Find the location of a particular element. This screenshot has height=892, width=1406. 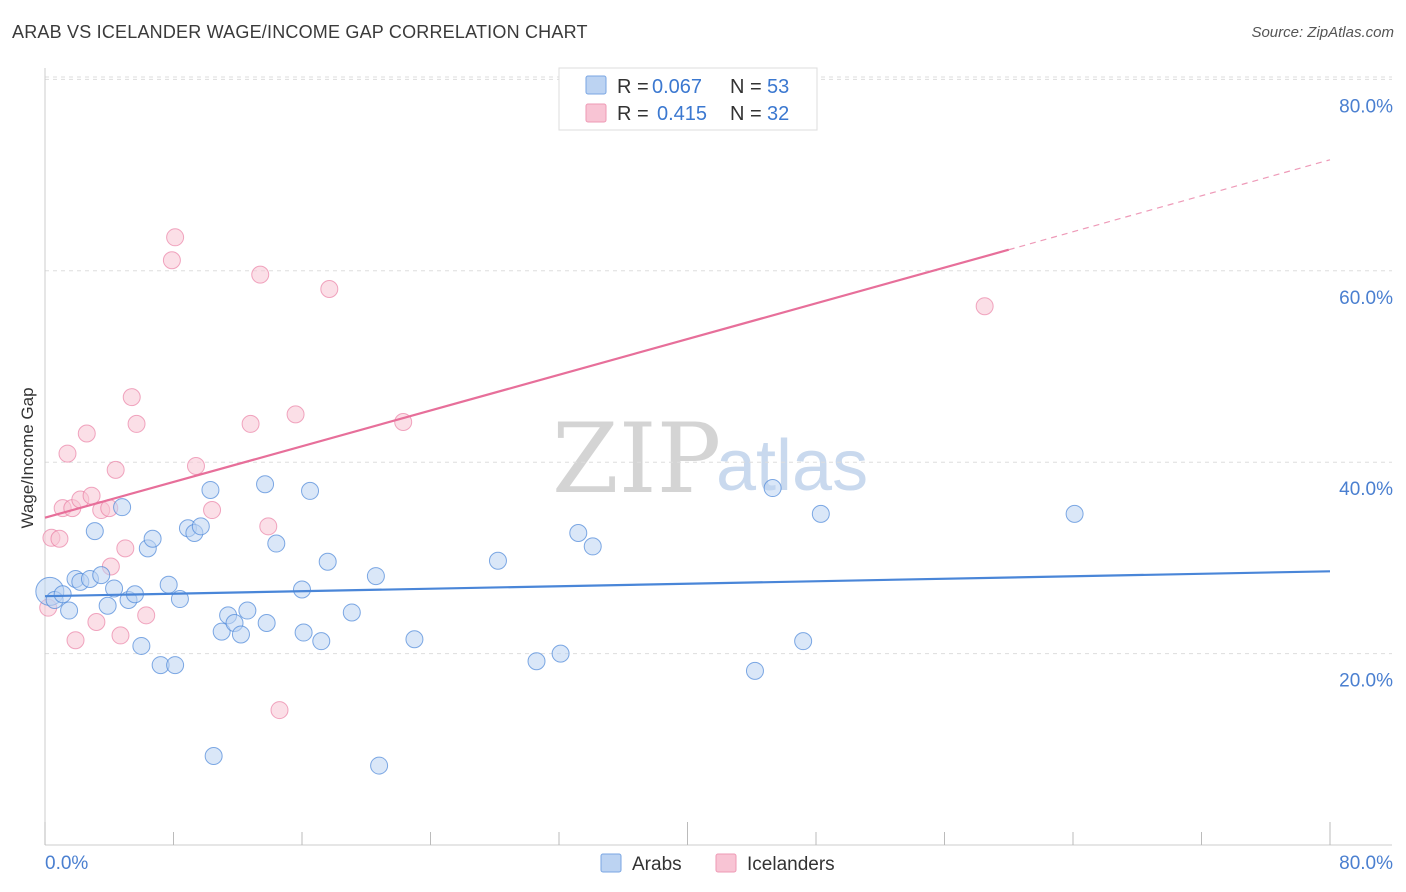

y-tick-label: 40.0% is located at coordinates (1366, 489).